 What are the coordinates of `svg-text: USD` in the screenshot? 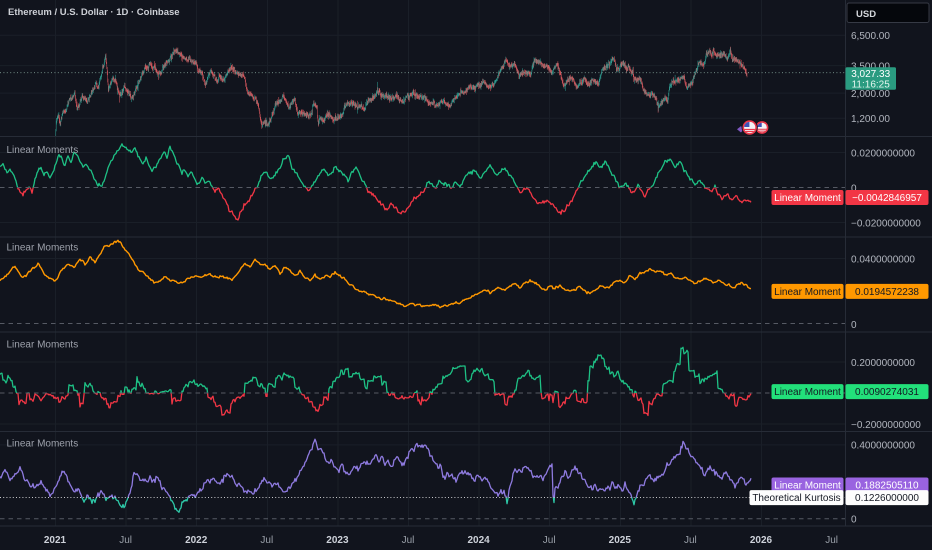 It's located at (866, 14).